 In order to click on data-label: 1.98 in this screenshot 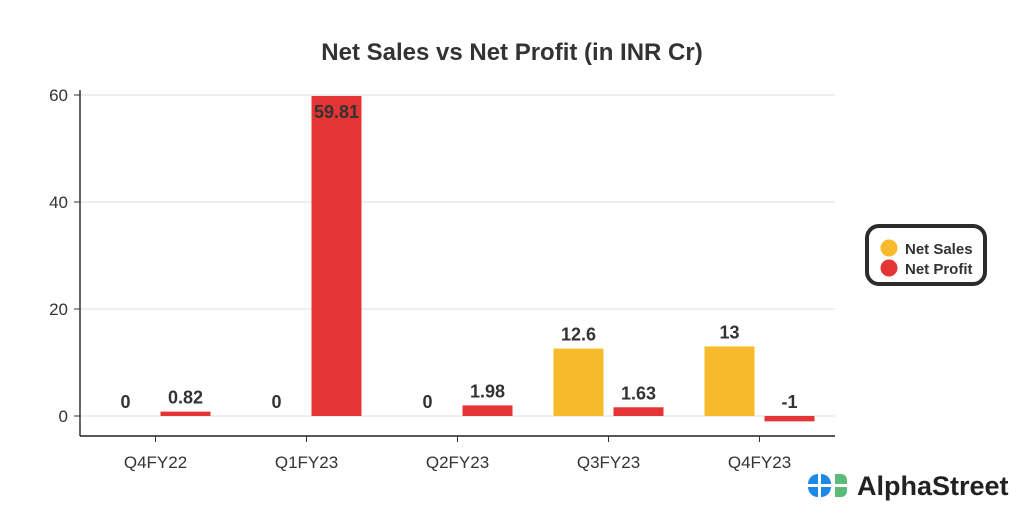, I will do `click(487, 391)`.